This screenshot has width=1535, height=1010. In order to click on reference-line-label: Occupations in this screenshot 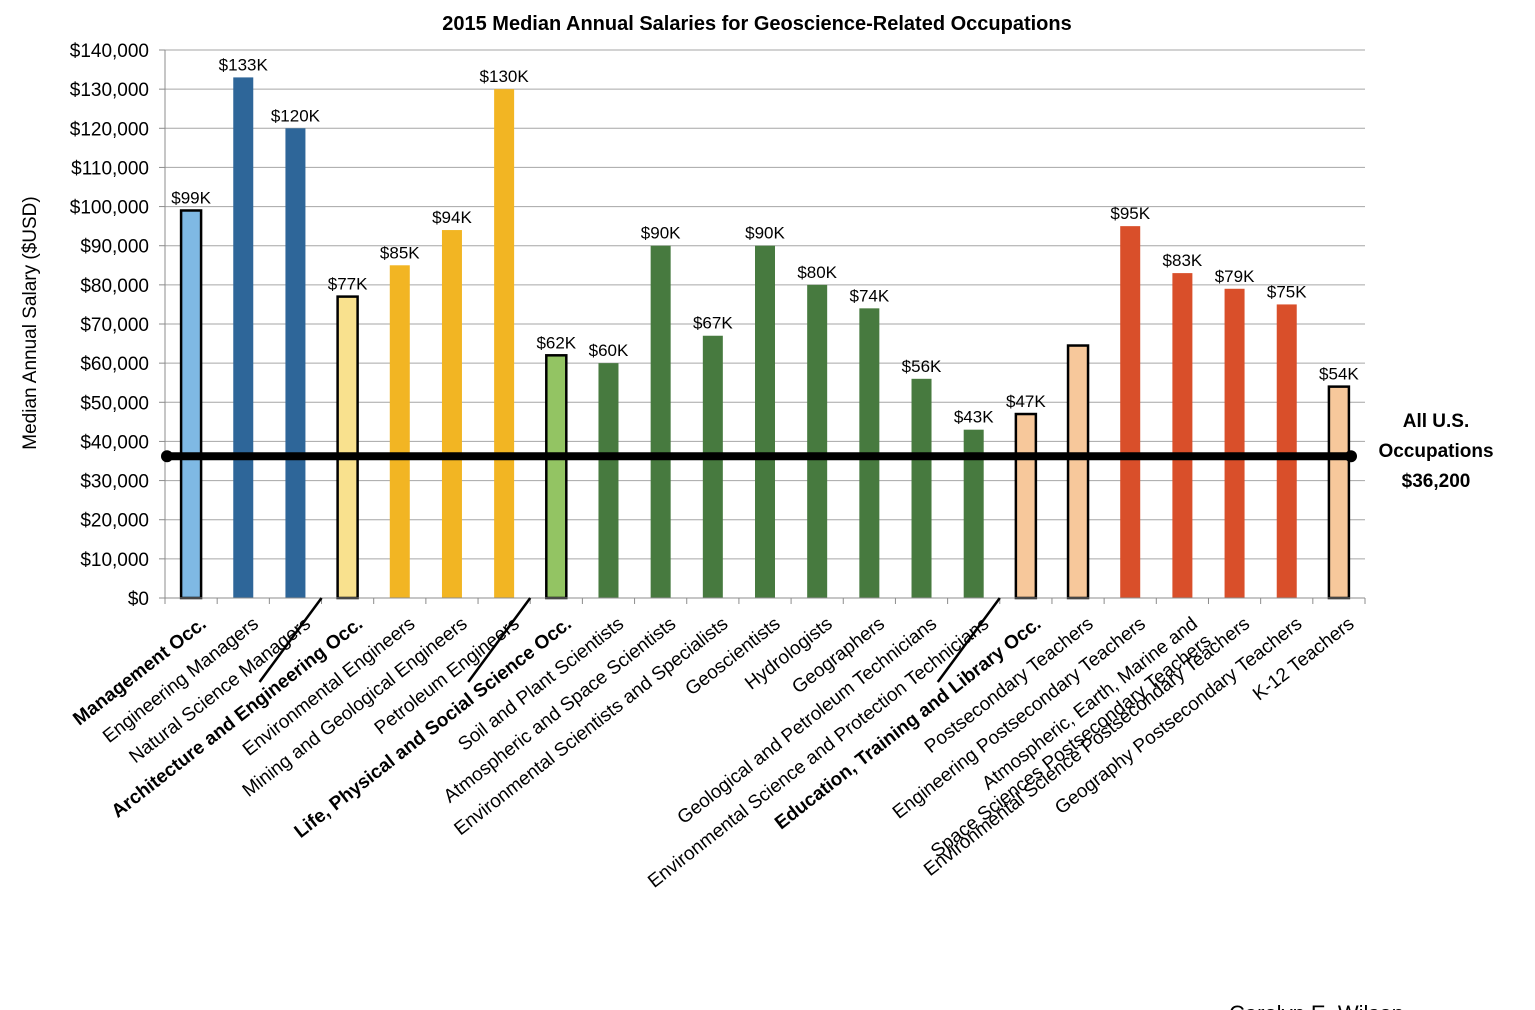, I will do `click(1435, 451)`.